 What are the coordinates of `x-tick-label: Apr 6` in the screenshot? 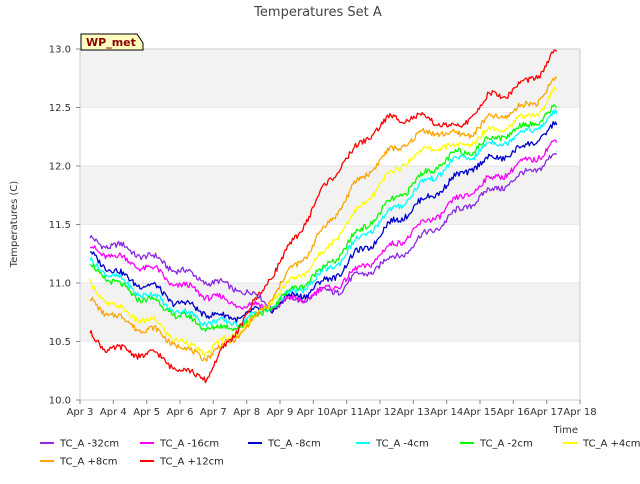 It's located at (180, 412).